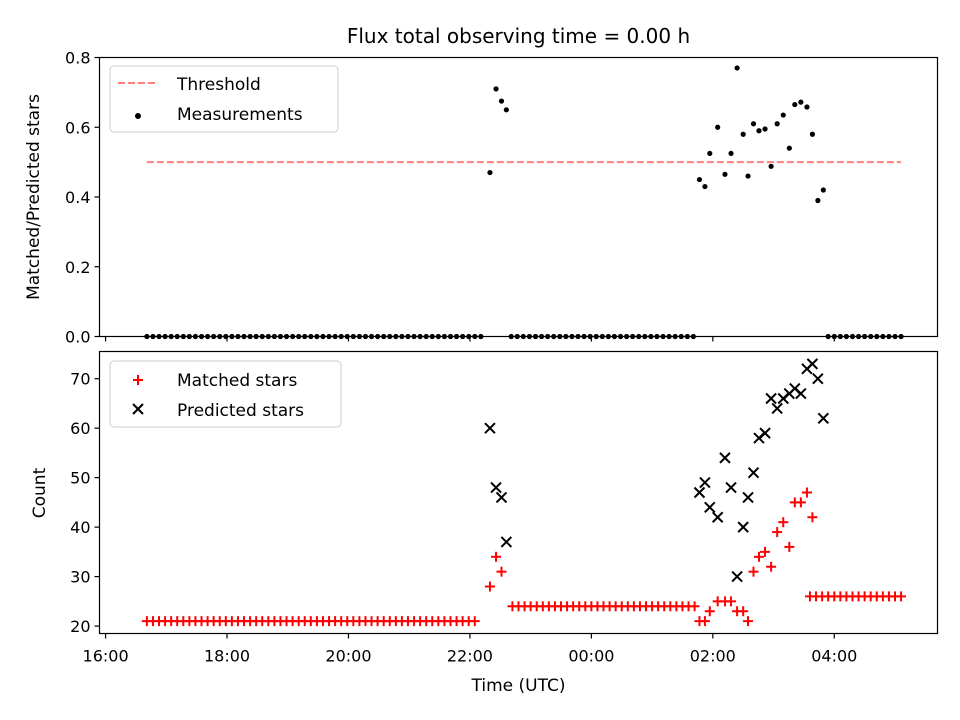 Image resolution: width=960 pixels, height=720 pixels. What do you see at coordinates (85, 503) in the screenshot?
I see `bottom-y-ticks: 20 30 40 50 60 70` at bounding box center [85, 503].